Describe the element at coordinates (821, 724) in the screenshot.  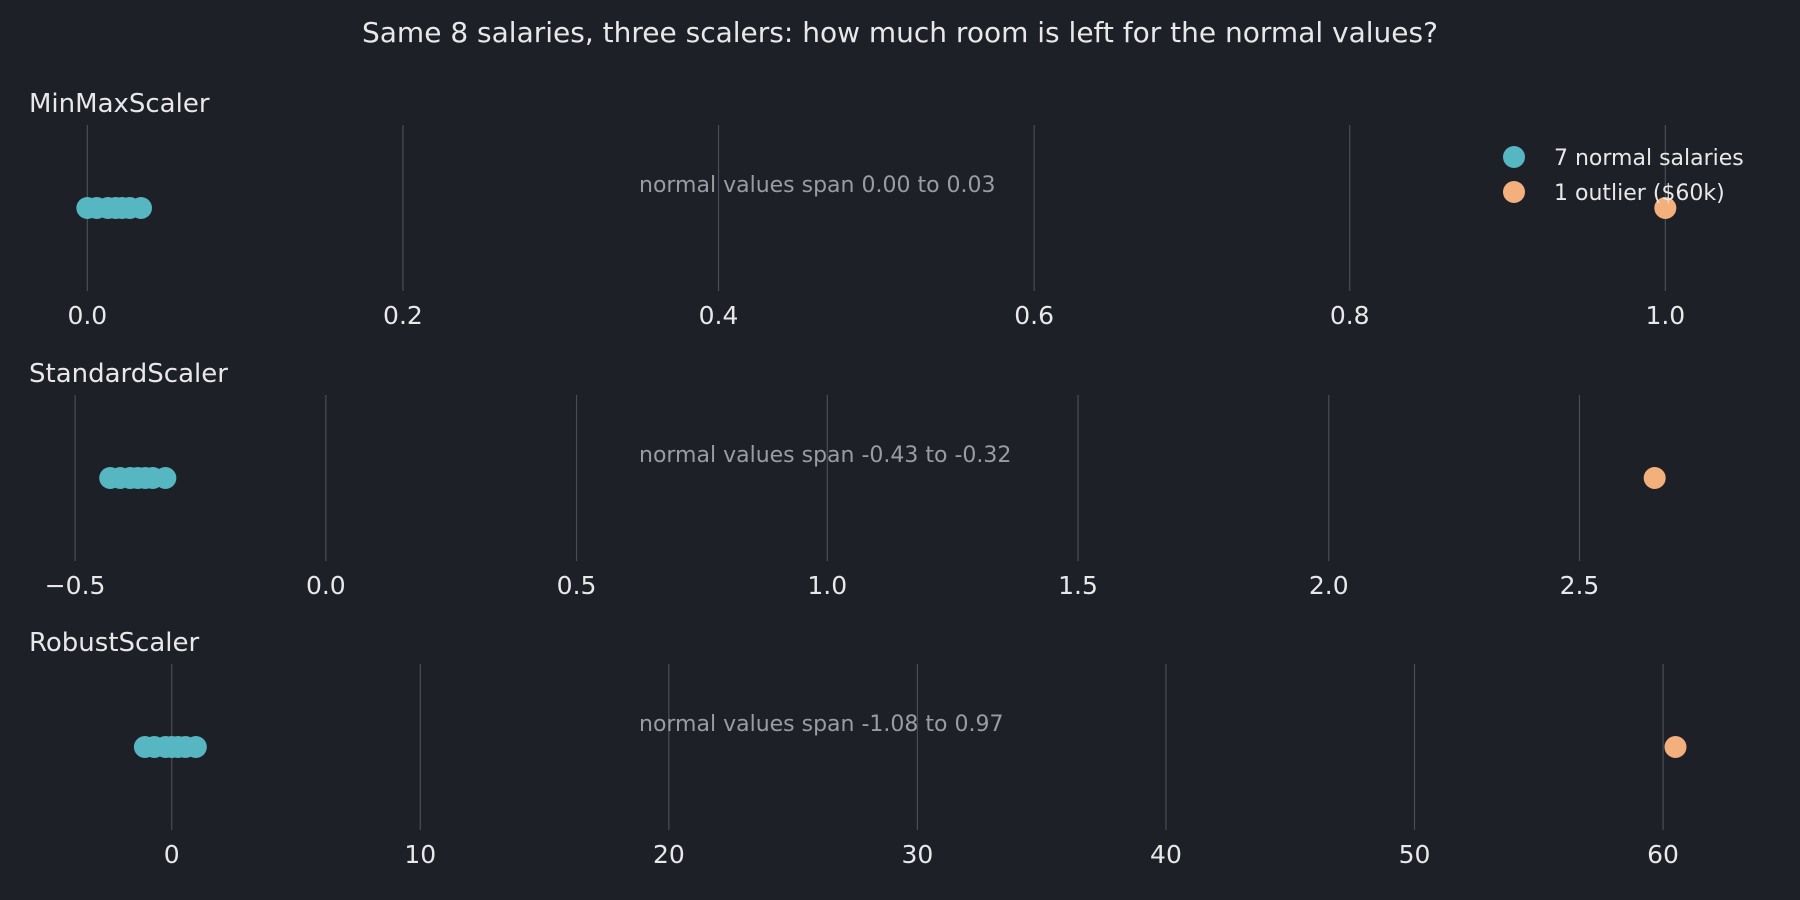
I see `annotation-text: normal values span -1.08 to 0.97` at that location.